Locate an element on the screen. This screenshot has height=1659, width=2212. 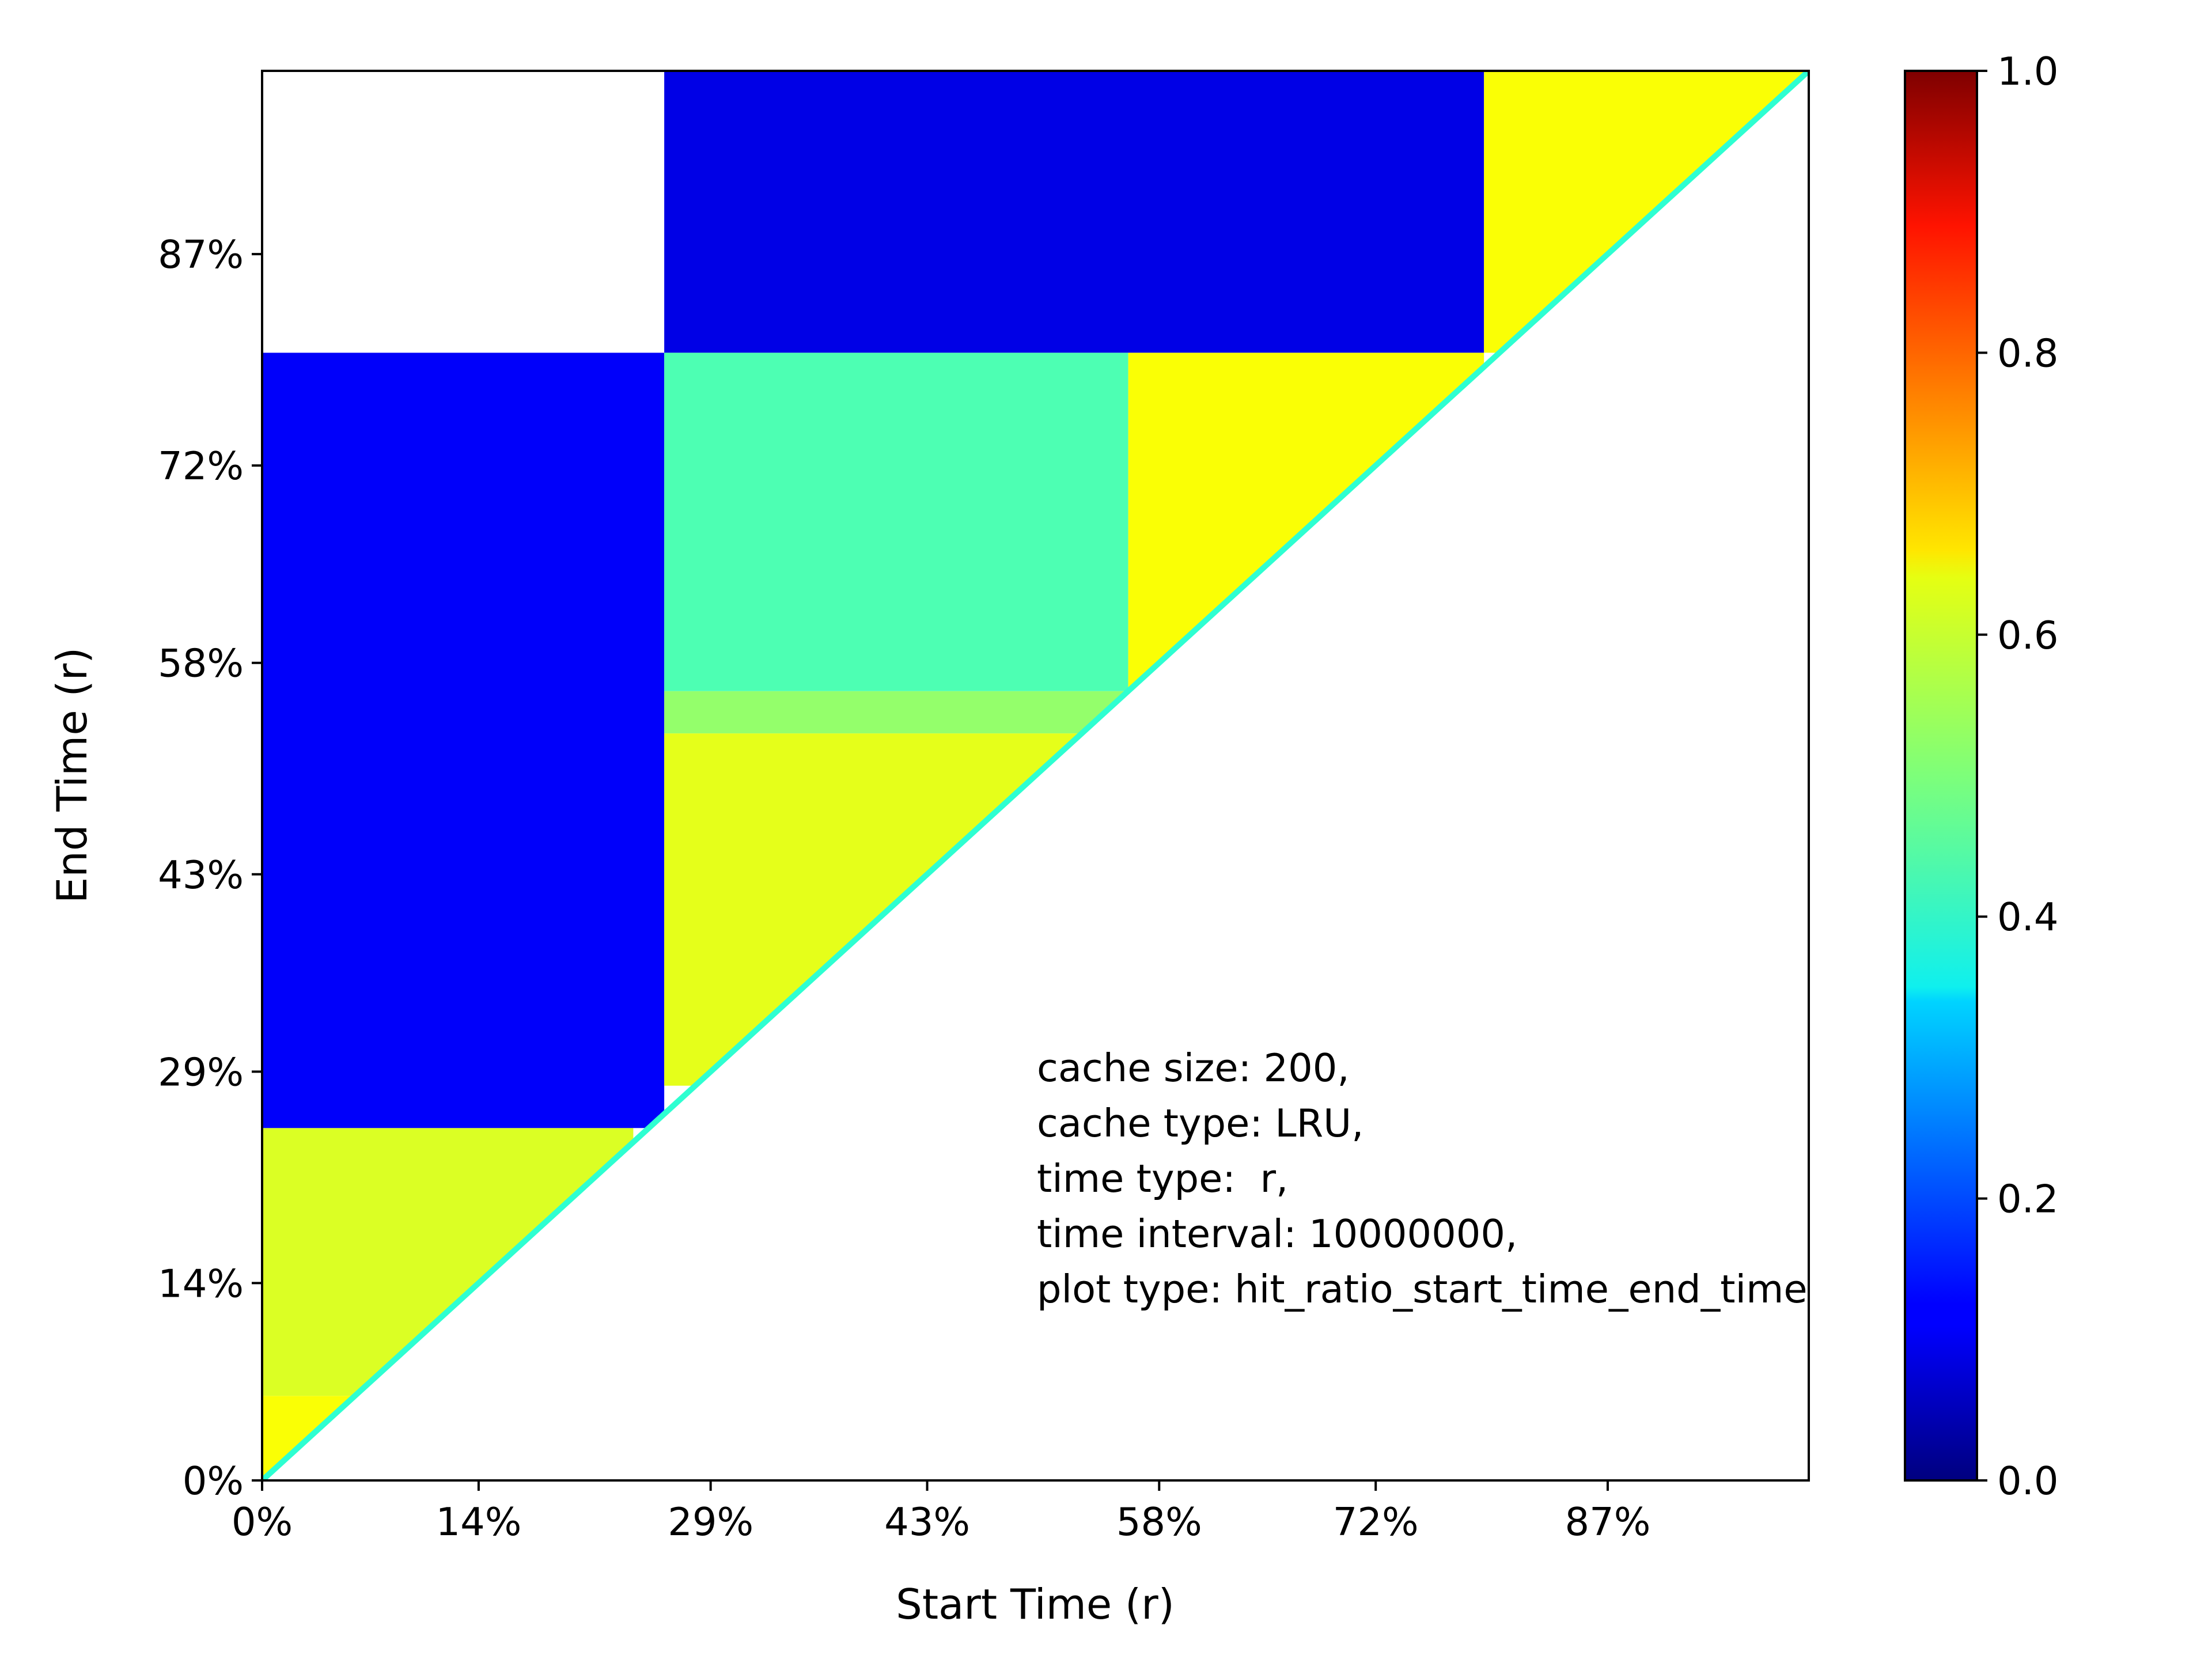
colorbar-tick-label: 0.4 is located at coordinates (2028, 917).